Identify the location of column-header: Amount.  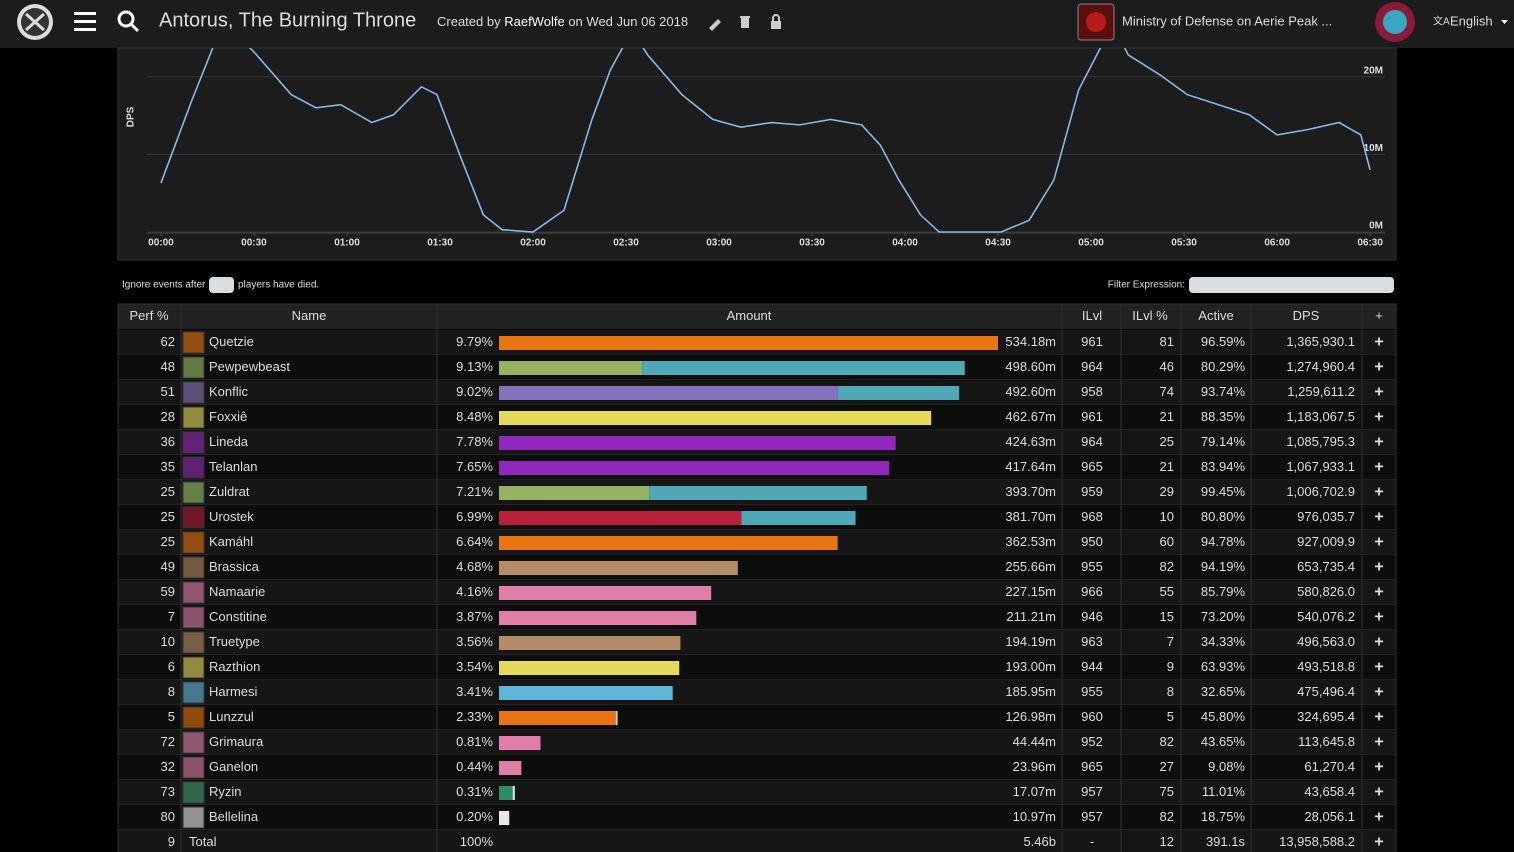
(749, 315).